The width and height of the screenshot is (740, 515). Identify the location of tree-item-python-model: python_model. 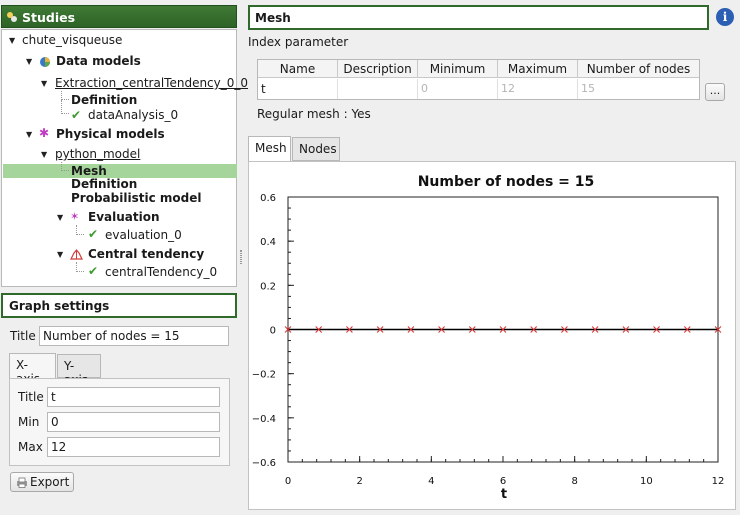
(98, 154).